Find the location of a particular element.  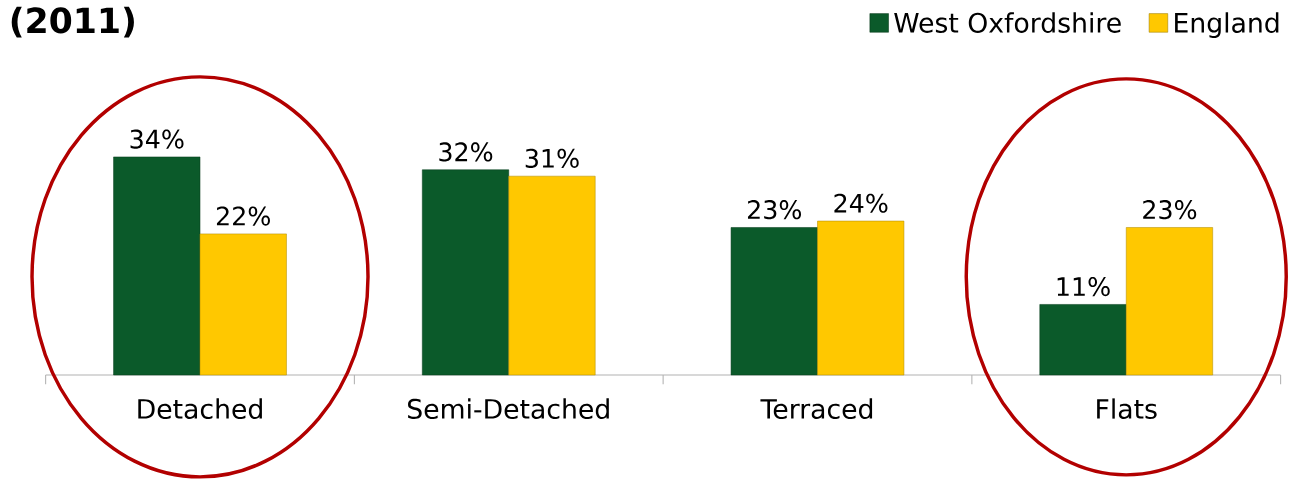

data-label: 24% is located at coordinates (861, 203).